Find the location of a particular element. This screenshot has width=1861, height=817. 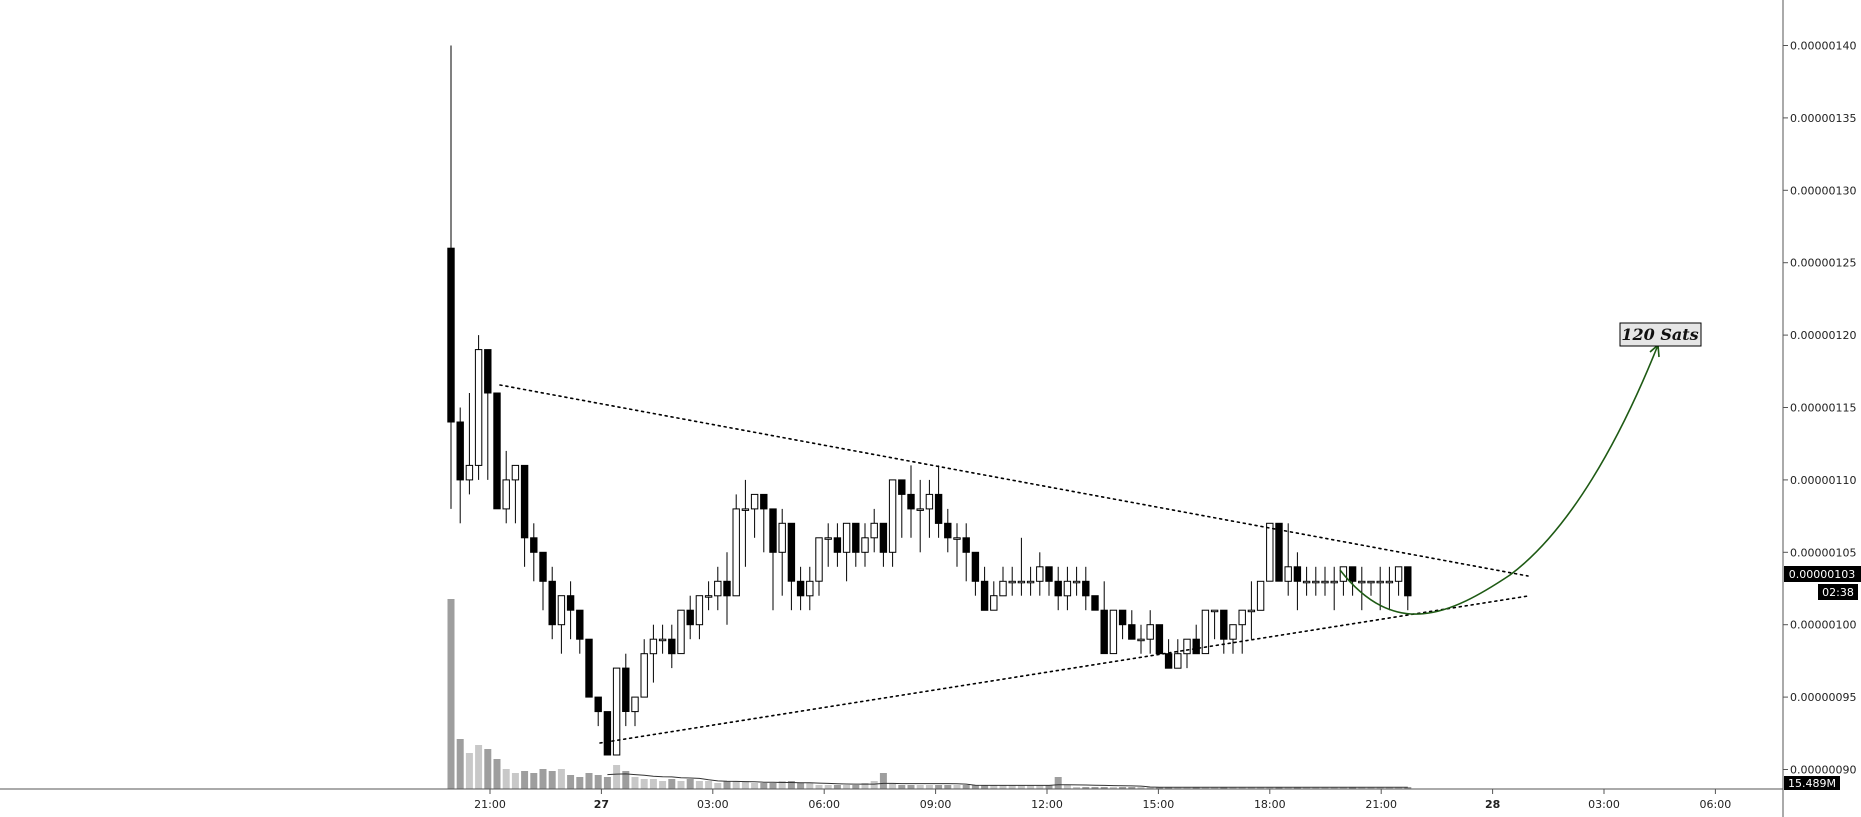

time-tick-label: 03:00 is located at coordinates (713, 804).